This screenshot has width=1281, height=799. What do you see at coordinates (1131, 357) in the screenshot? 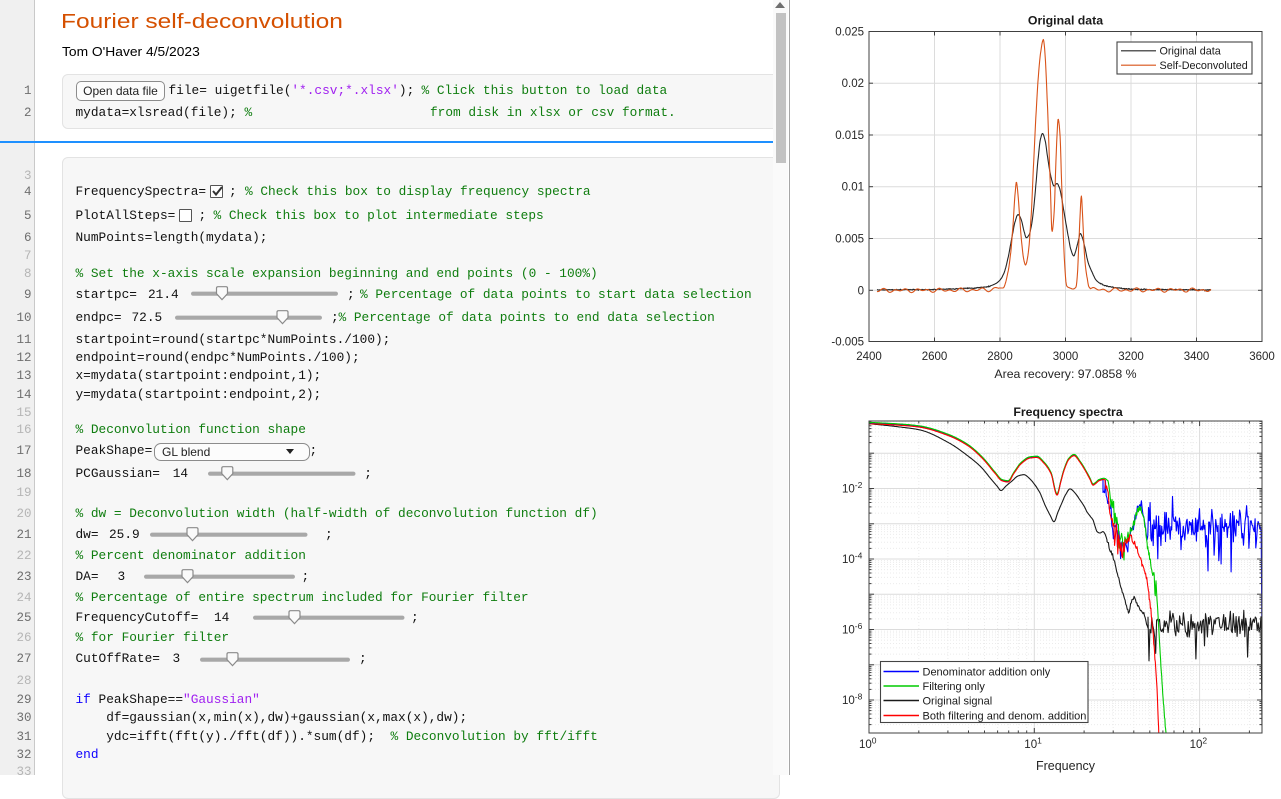
I see `svg-text: 3200` at bounding box center [1131, 357].